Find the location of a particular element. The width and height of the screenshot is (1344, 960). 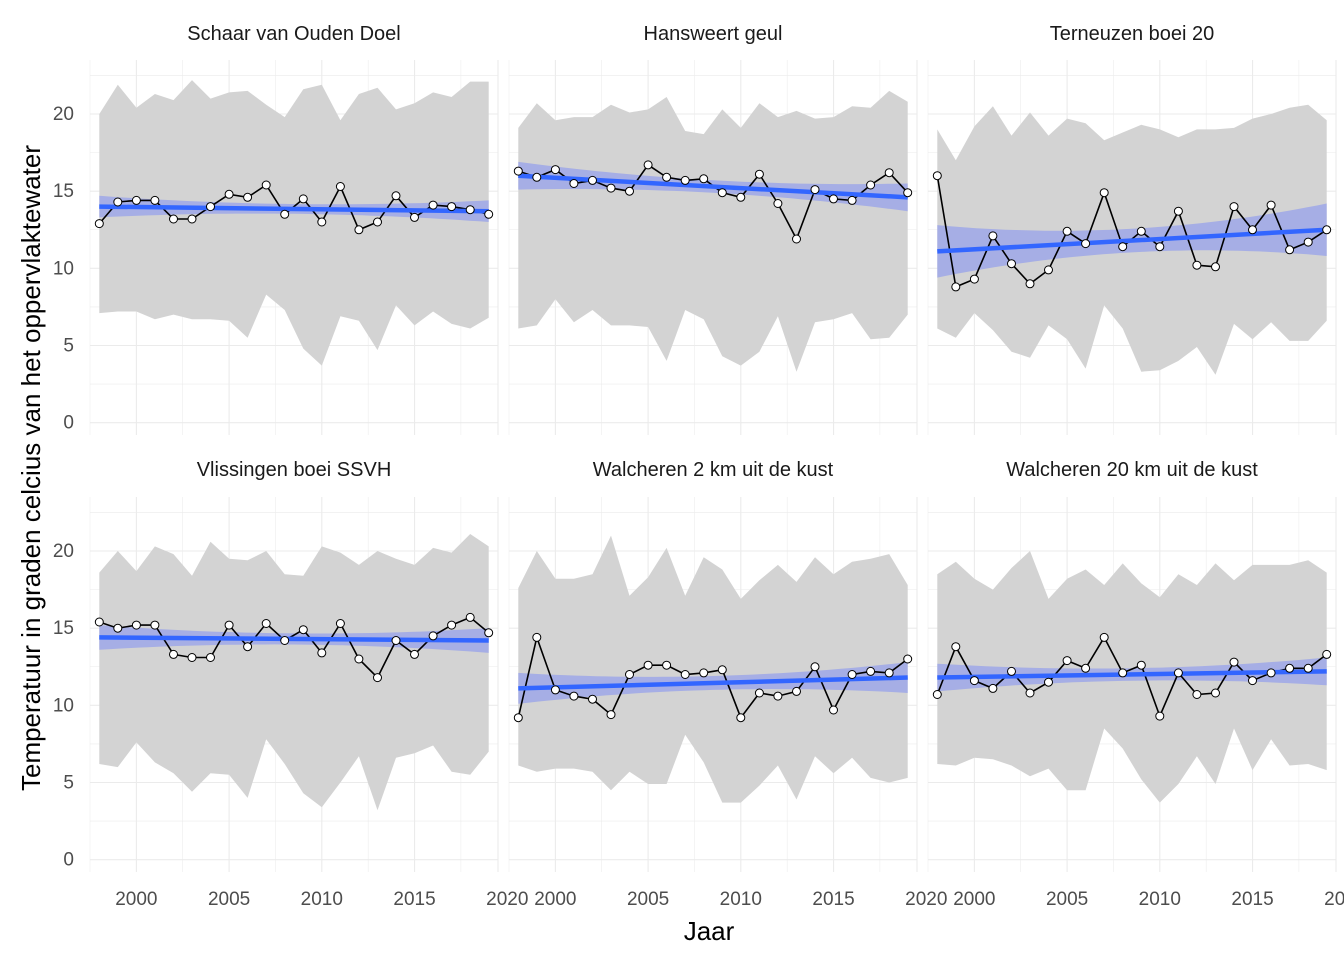

panel-title: Terneuzen boei 20 is located at coordinates (1132, 34).